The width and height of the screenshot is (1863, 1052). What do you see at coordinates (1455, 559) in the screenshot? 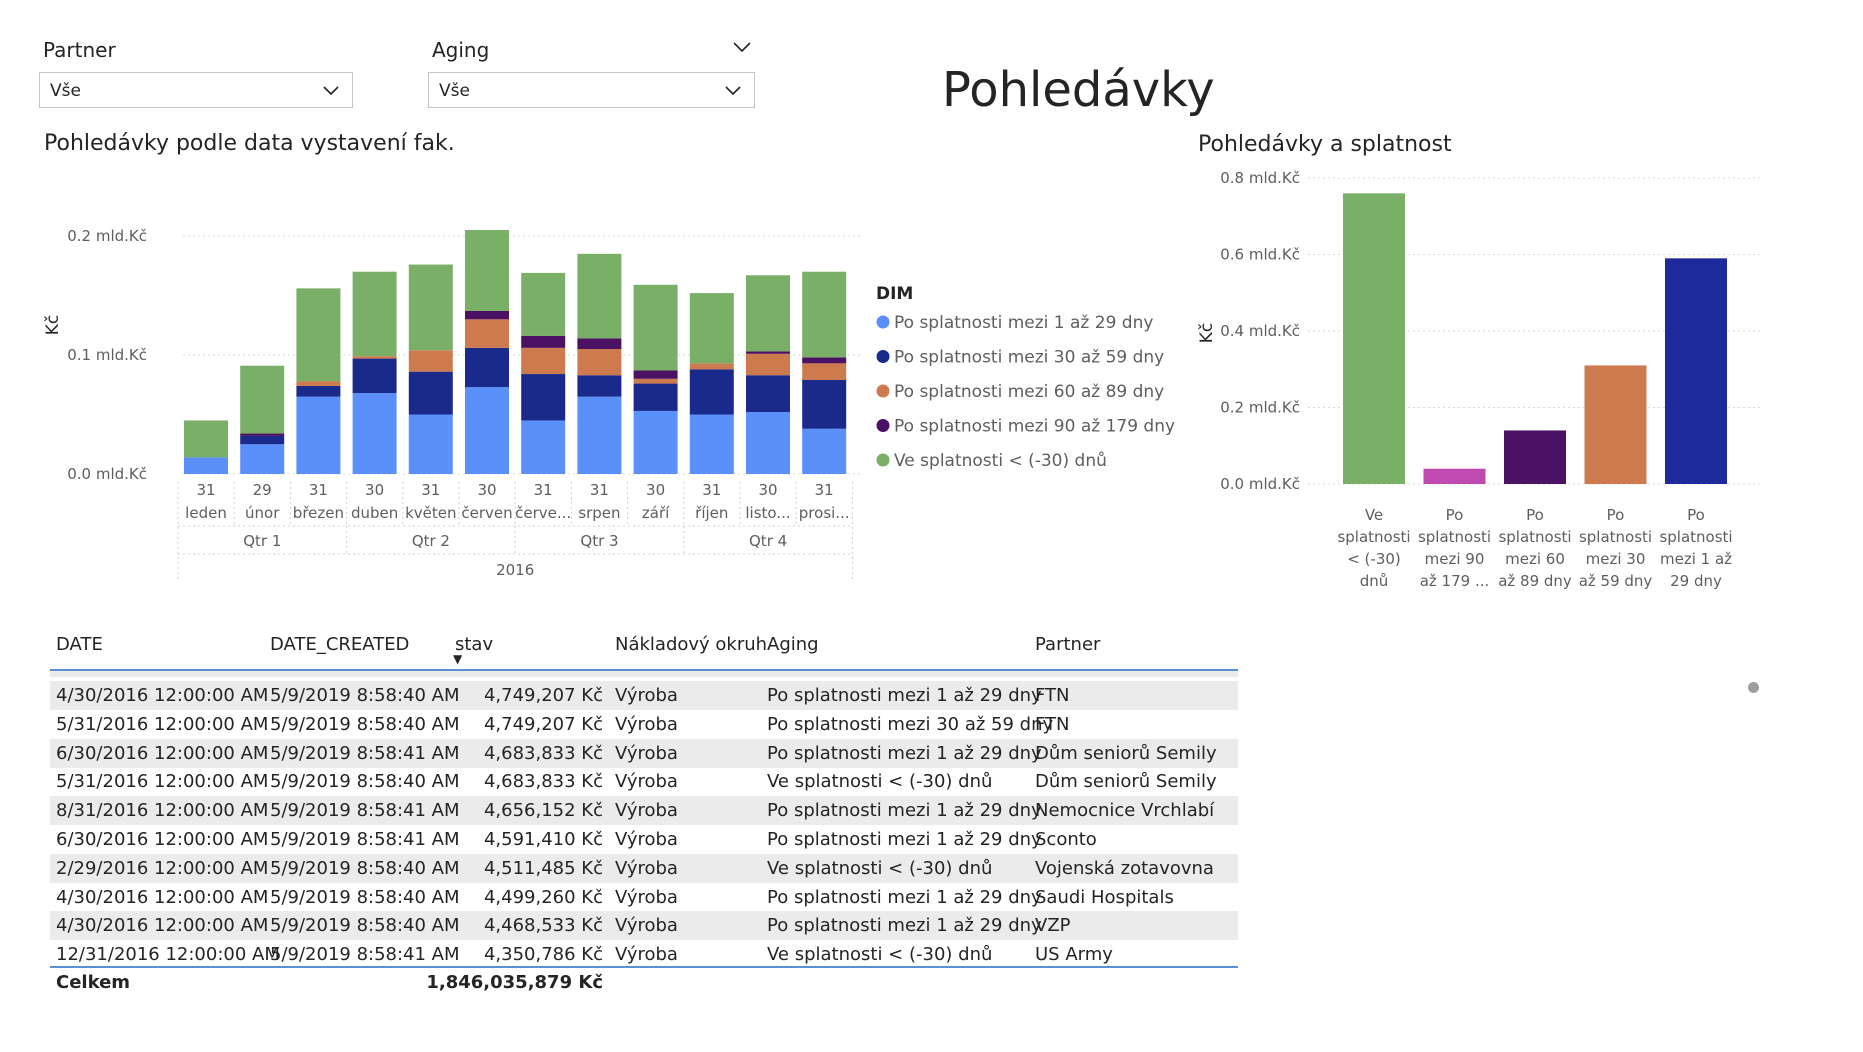
I see `x-tick-label: mezi 90` at bounding box center [1455, 559].